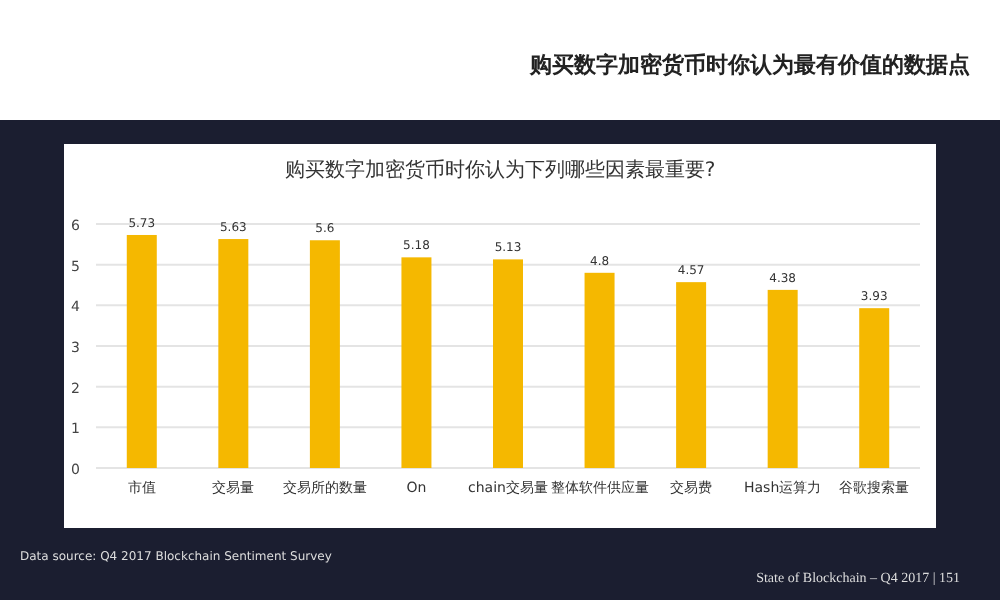  What do you see at coordinates (500, 170) in the screenshot?
I see `chart-title: 购买数字加密货币时你认为下列哪些因素最重要?` at bounding box center [500, 170].